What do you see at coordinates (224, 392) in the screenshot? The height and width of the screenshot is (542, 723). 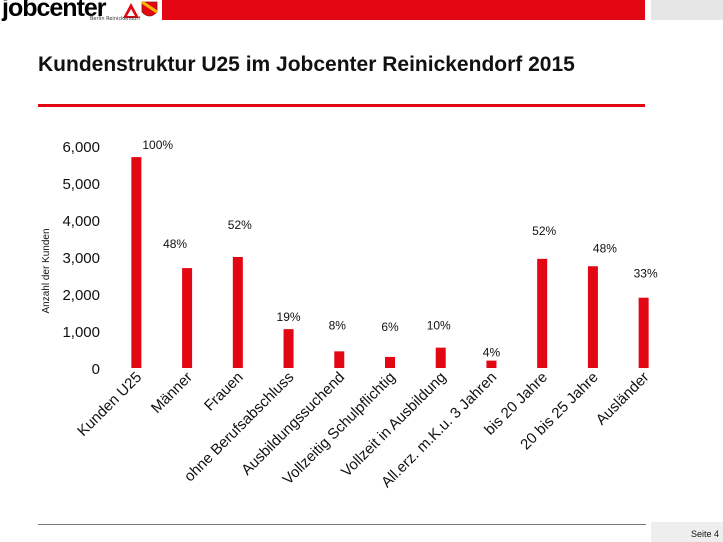 I see `x-tick-label: Frauen` at bounding box center [224, 392].